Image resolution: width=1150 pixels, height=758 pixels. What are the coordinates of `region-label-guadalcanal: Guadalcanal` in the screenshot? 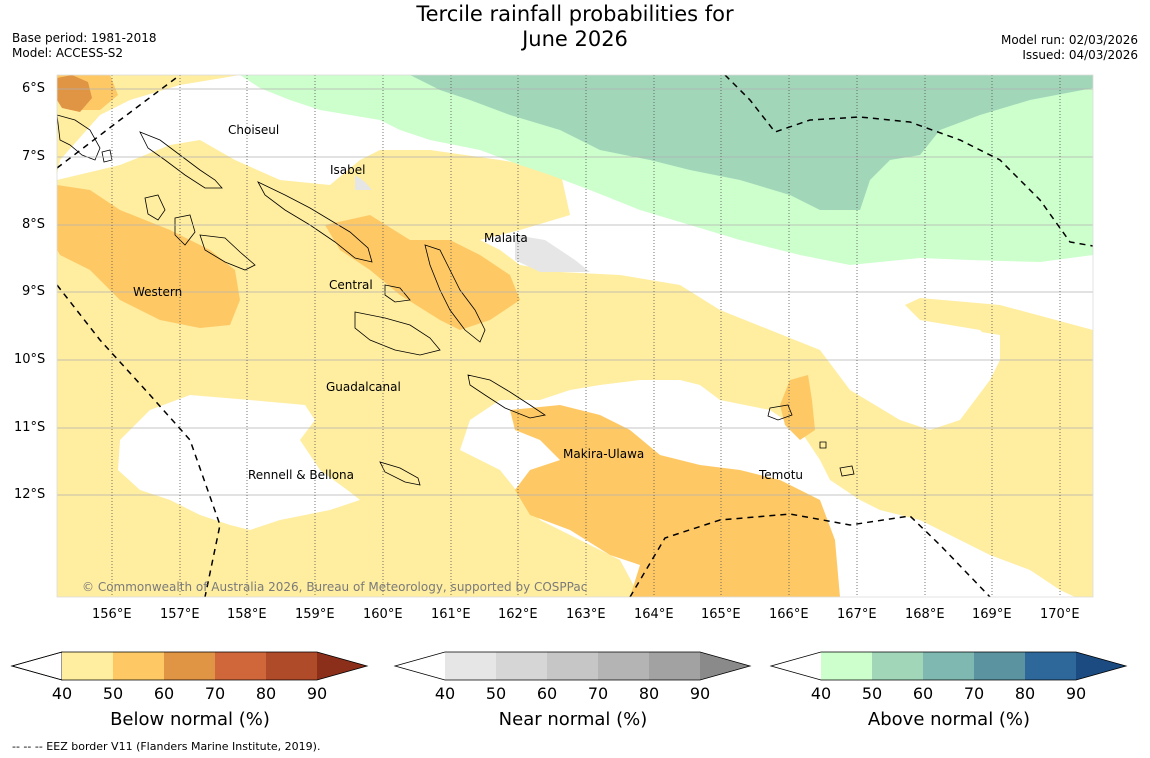 It's located at (363, 387).